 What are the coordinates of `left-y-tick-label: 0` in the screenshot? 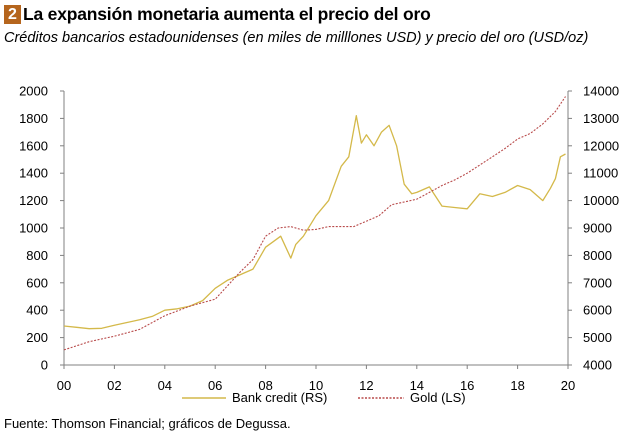 It's located at (44, 365).